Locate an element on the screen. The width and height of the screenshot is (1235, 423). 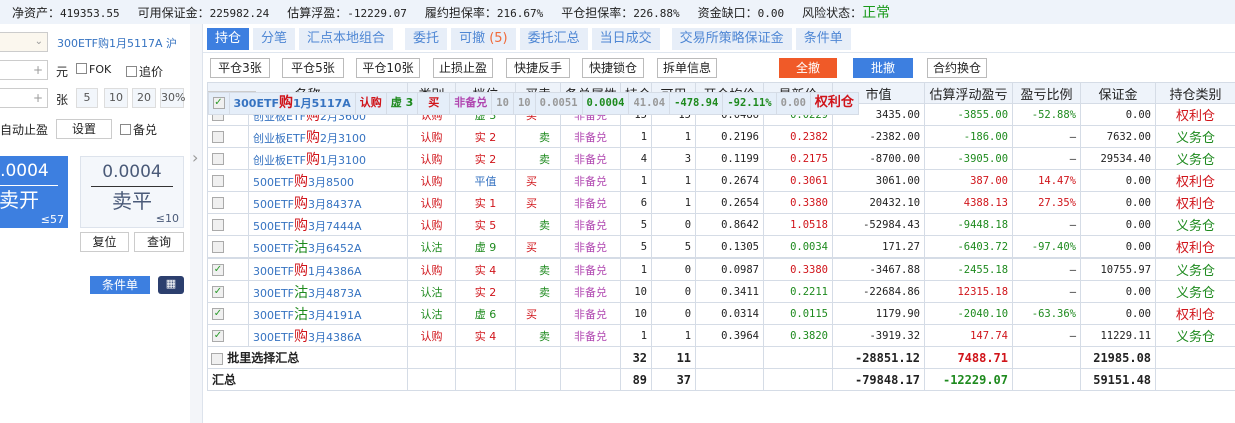
contract-name: 300ETF购3月4386A is located at coordinates (328, 335).